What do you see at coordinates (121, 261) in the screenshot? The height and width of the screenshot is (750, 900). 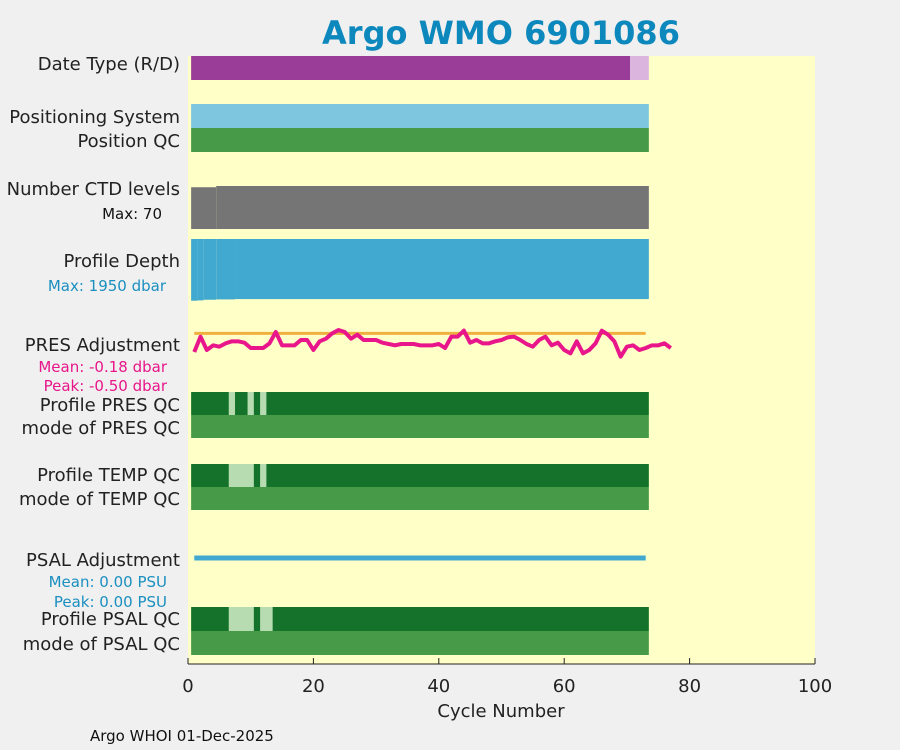 I see `row-label-profile-depth: Profile Depth` at bounding box center [121, 261].